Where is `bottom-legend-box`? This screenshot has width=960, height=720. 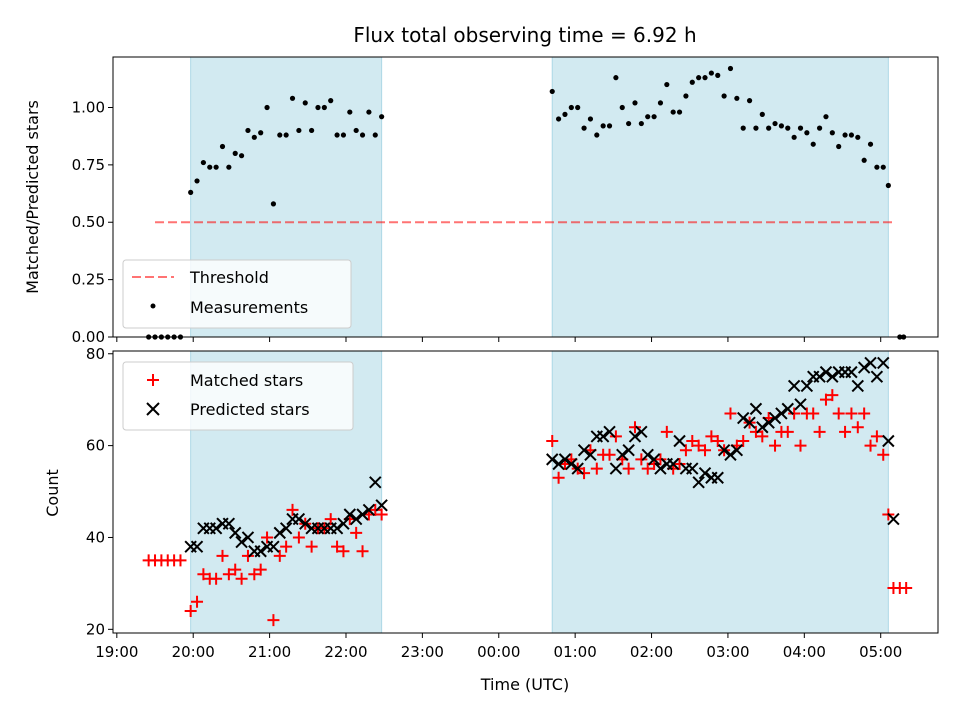
bottom-legend-box is located at coordinates (238, 396).